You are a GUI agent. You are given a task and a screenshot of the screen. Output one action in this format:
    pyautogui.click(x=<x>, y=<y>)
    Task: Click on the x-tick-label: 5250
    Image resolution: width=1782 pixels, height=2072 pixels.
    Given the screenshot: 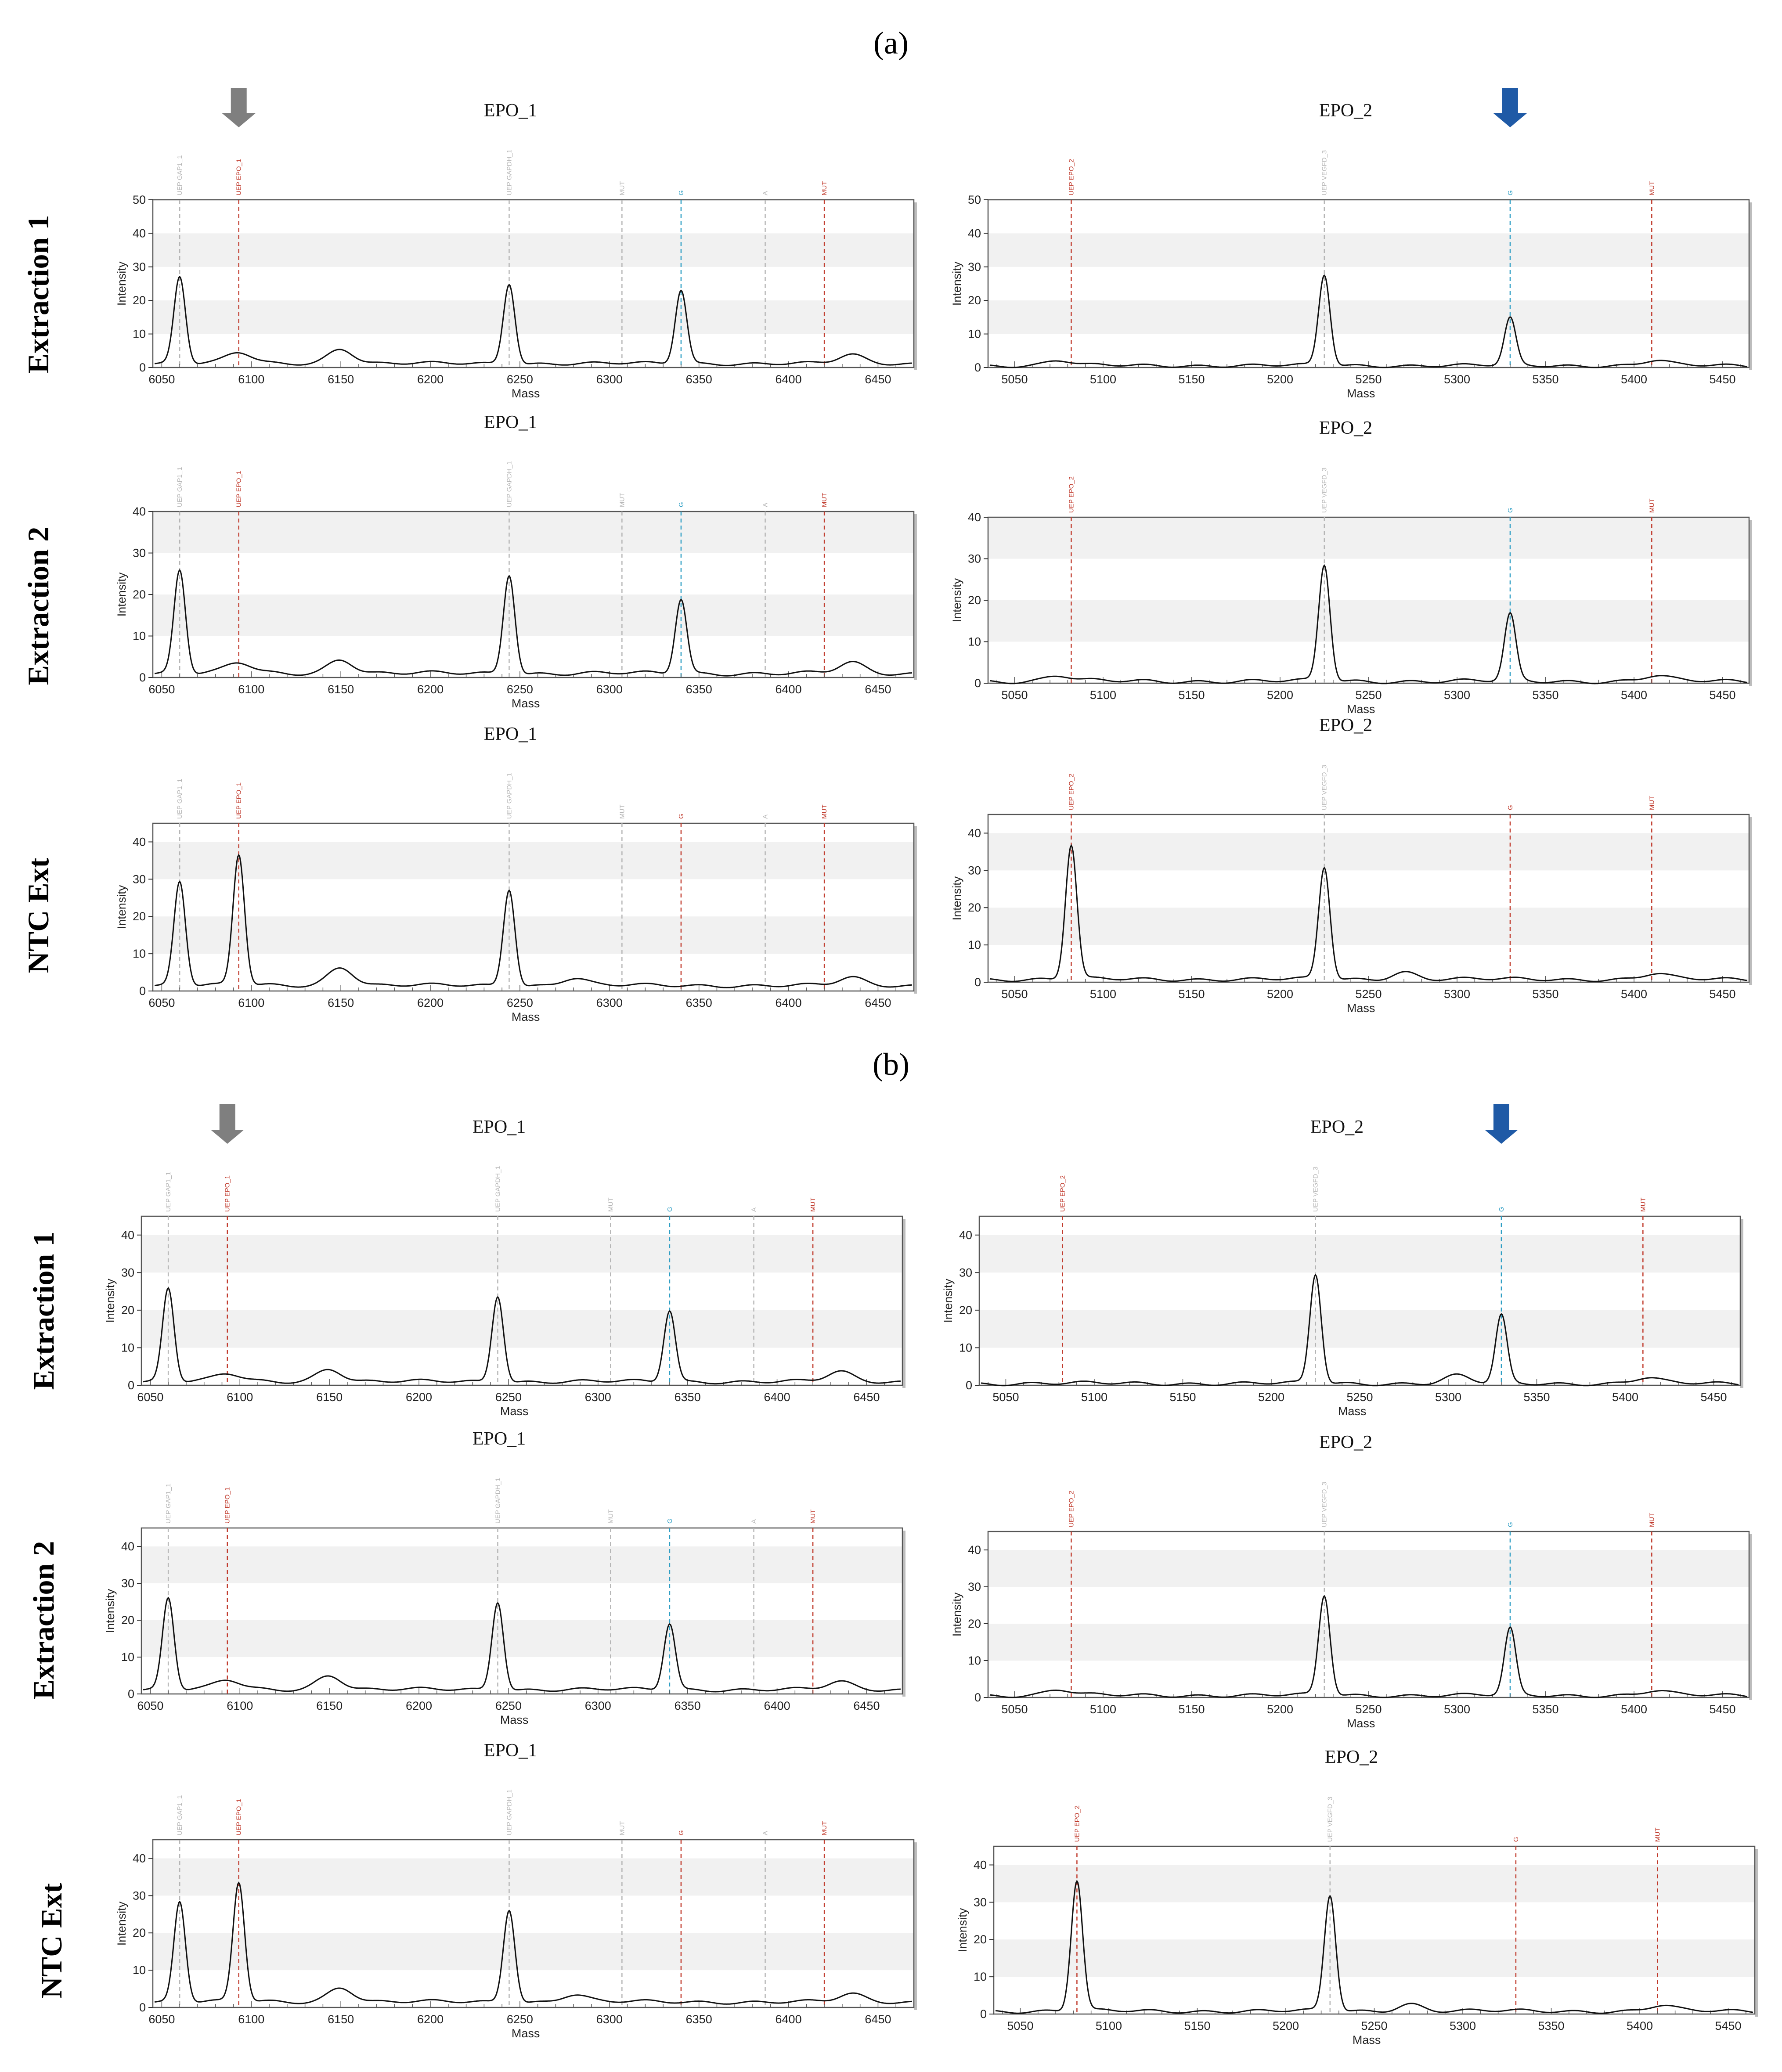 What is the action you would take?
    pyautogui.click(x=1368, y=379)
    